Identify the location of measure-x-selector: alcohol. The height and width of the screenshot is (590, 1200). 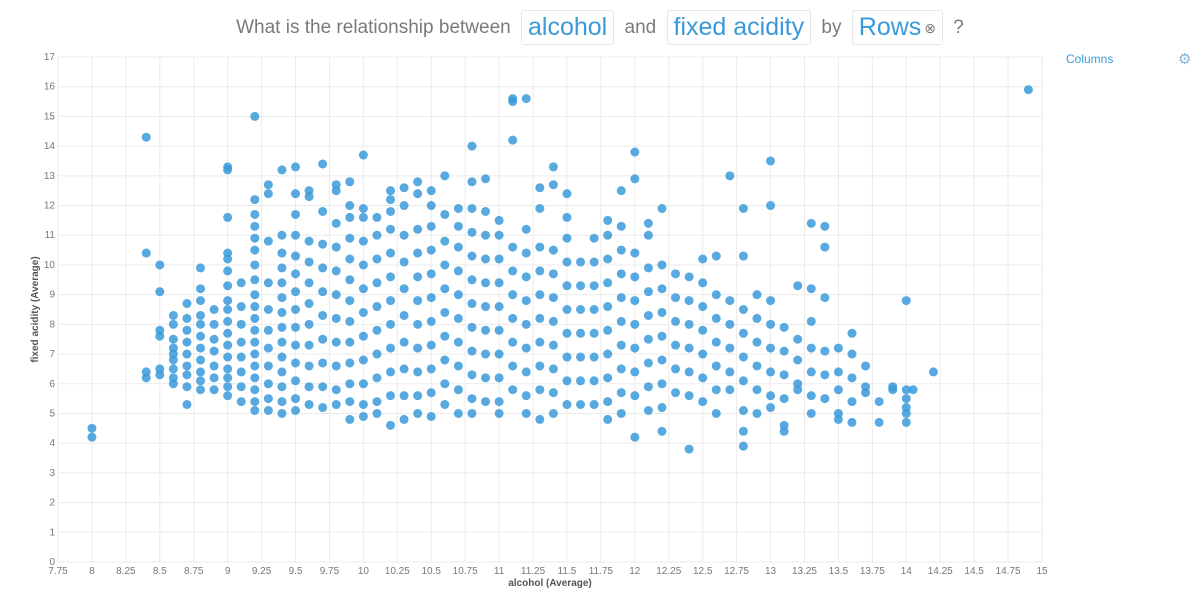
(568, 27).